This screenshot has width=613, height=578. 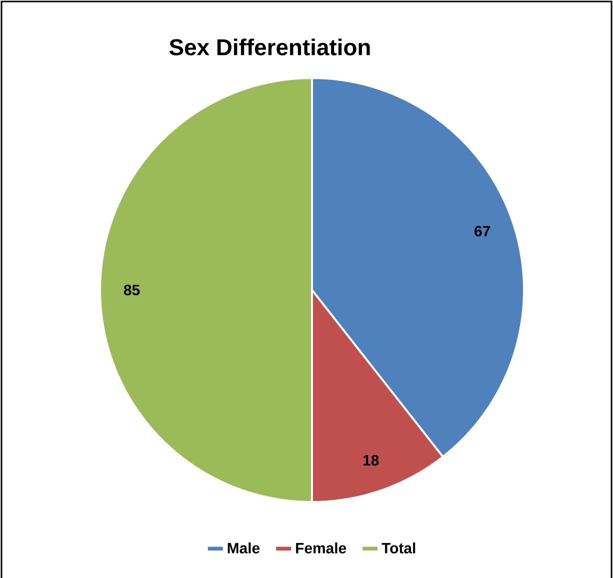 What do you see at coordinates (132, 290) in the screenshot?
I see `data-label: 85` at bounding box center [132, 290].